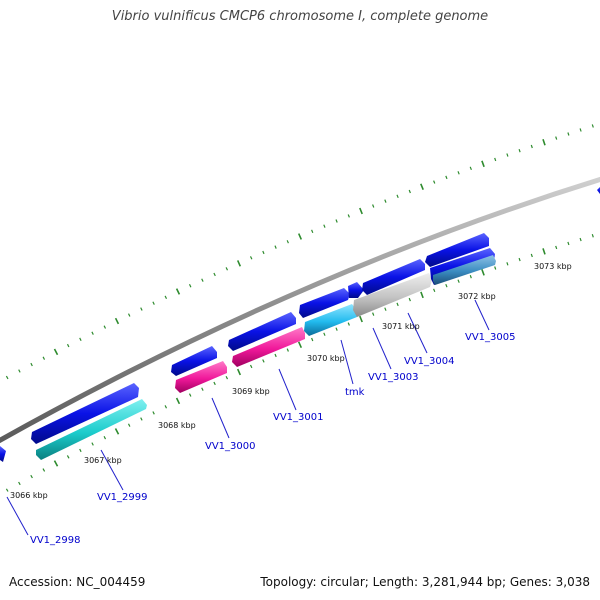  What do you see at coordinates (77, 582) in the screenshot?
I see `accession-text: Accession: NC_004459` at bounding box center [77, 582].